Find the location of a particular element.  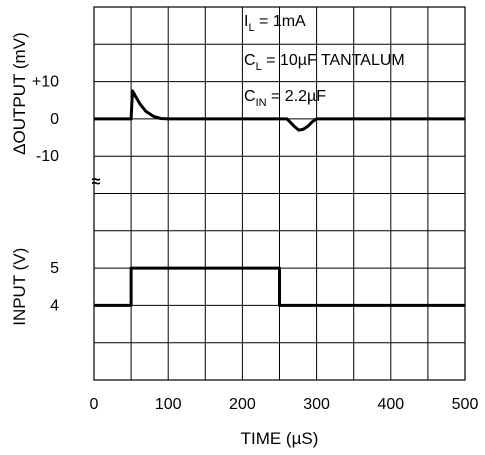

x-tick-label: 500 is located at coordinates (465, 404).